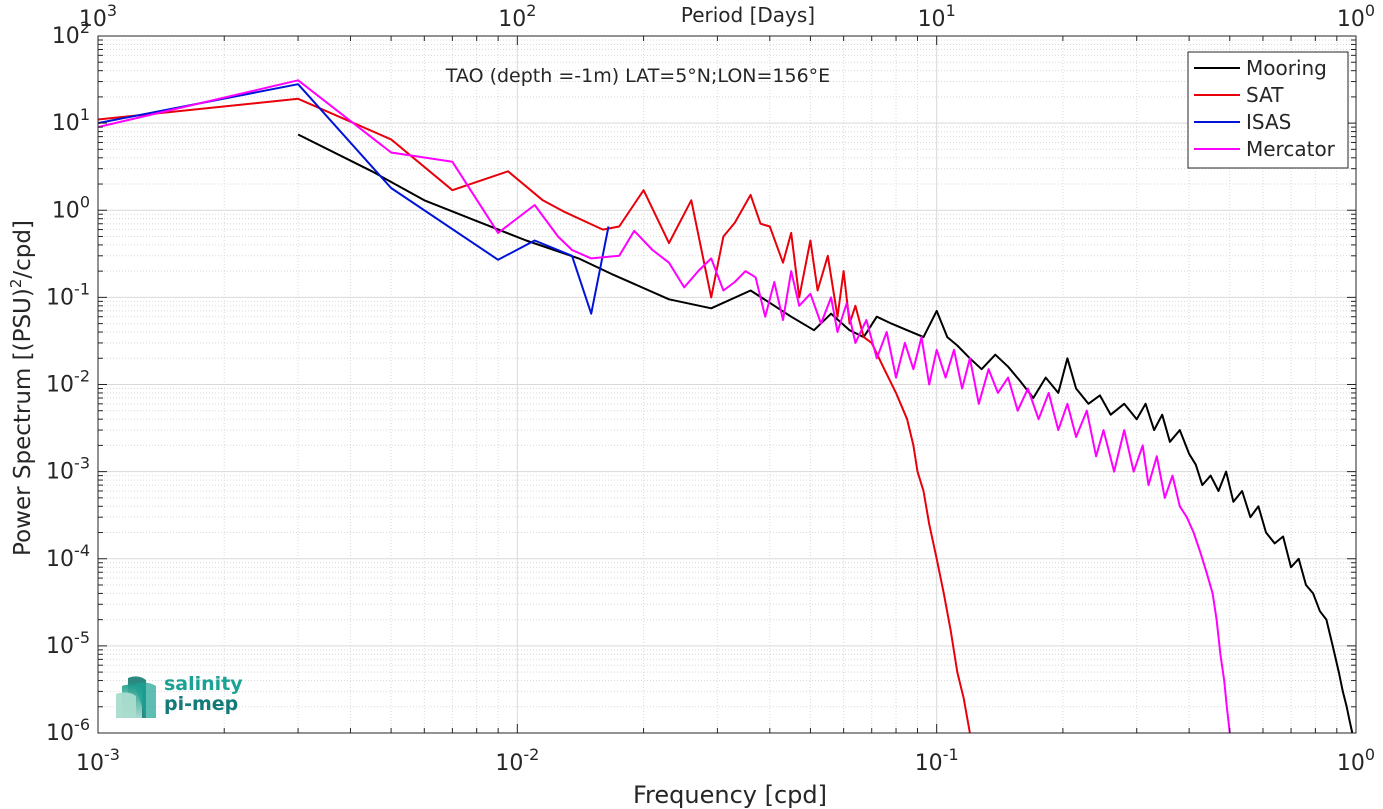 This screenshot has height=809, width=1383. I want to click on x-axis-label: Frequency [cpd], so click(730, 795).